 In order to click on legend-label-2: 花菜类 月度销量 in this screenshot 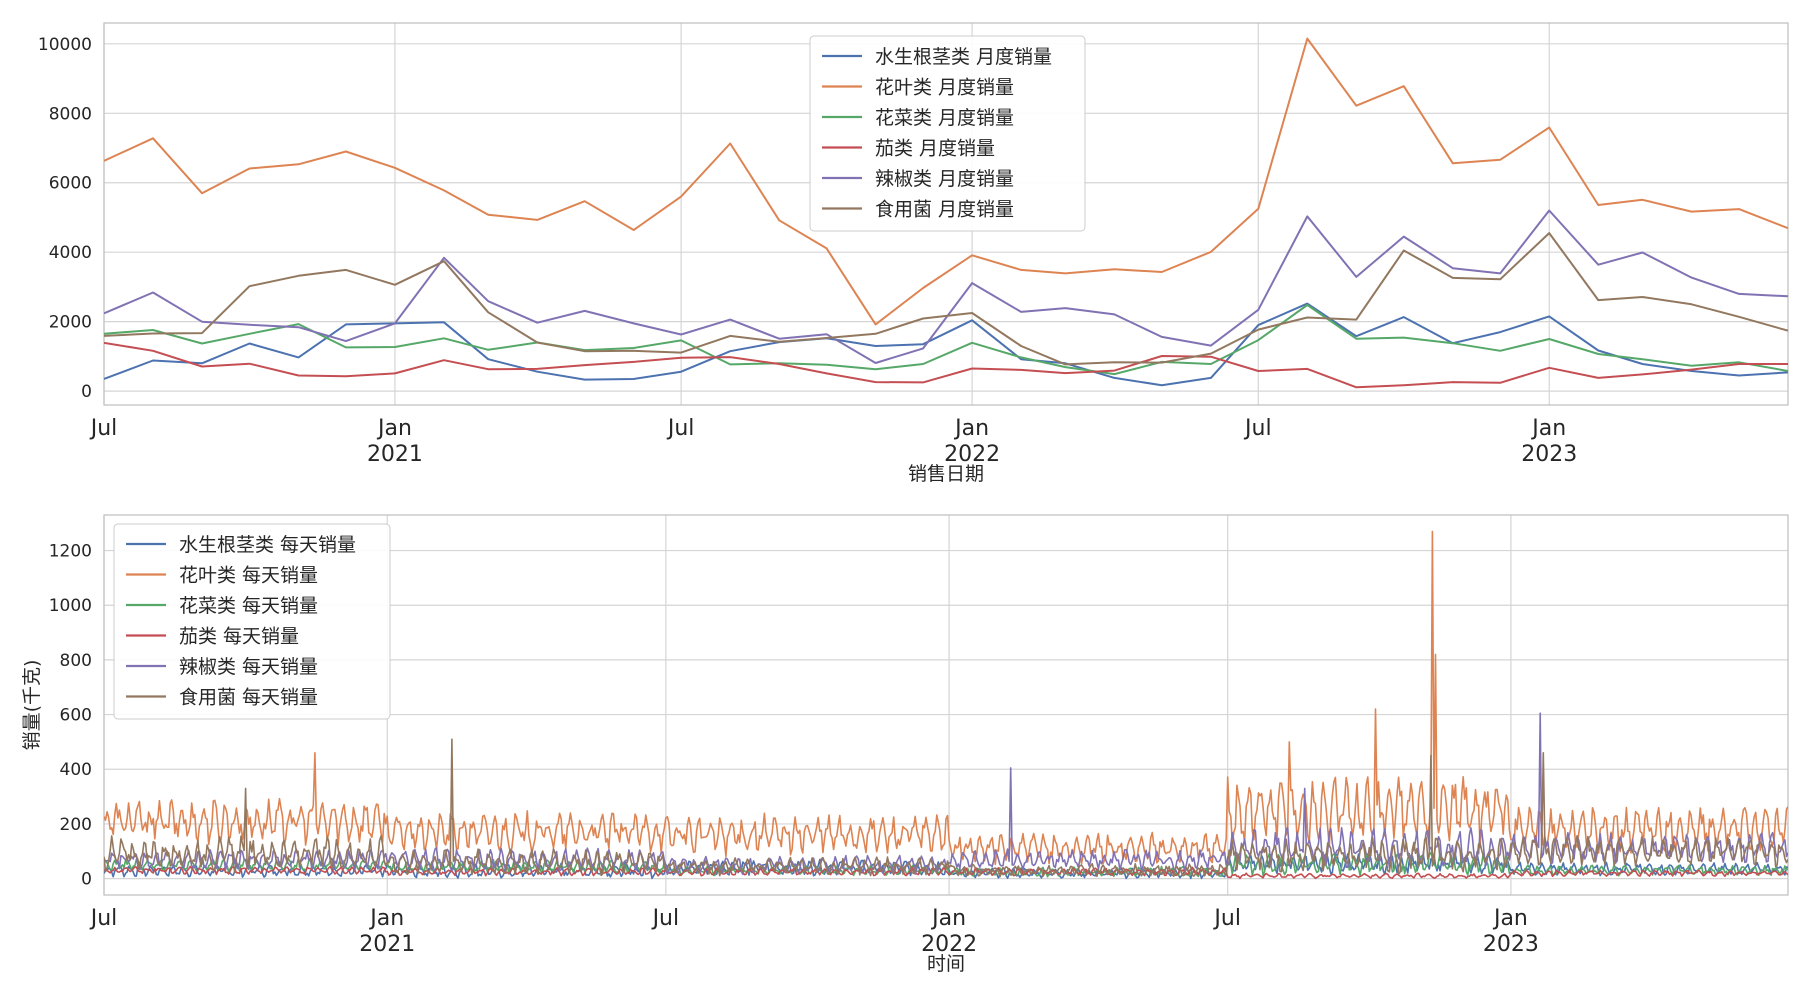, I will do `click(944, 118)`.